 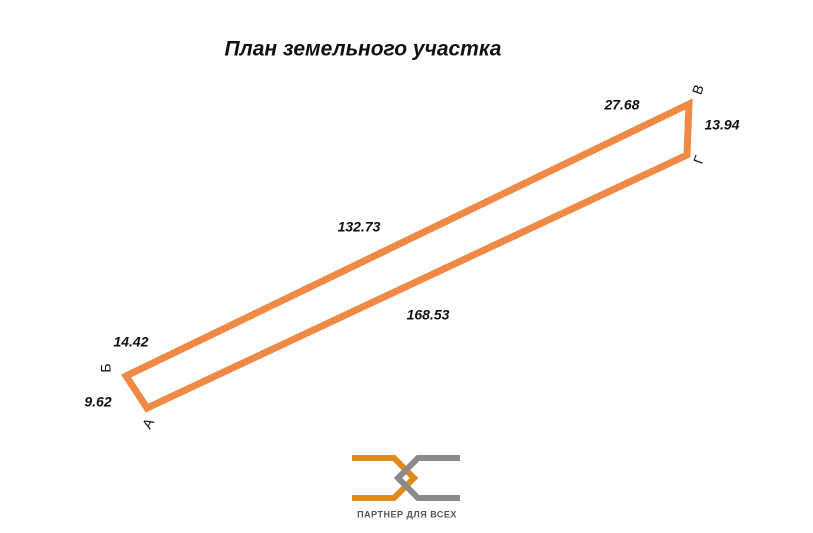 What do you see at coordinates (359, 227) in the screenshot?
I see `side-length: 132.73` at bounding box center [359, 227].